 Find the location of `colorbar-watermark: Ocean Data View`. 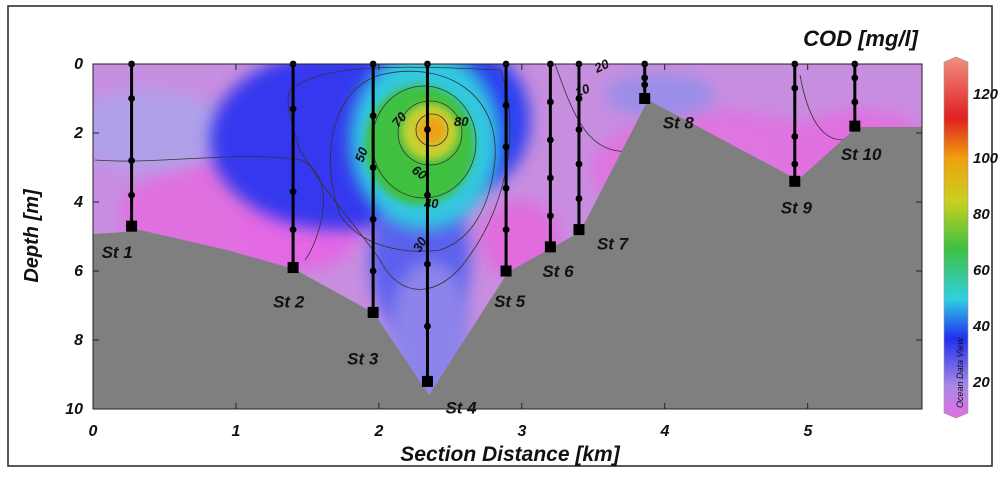

colorbar-watermark: Ocean Data View is located at coordinates (960, 373).